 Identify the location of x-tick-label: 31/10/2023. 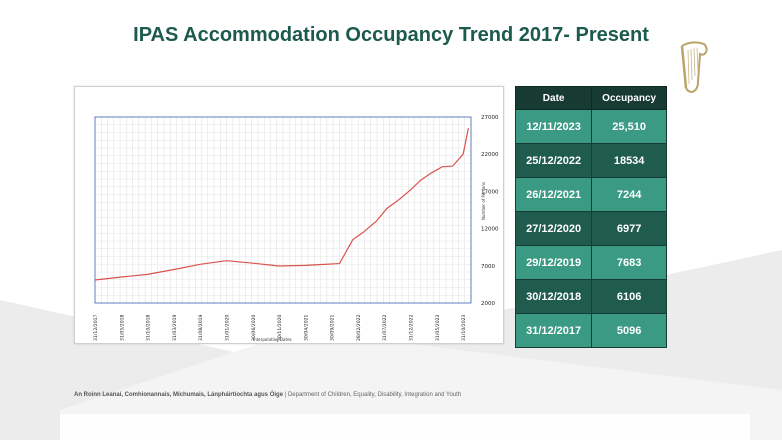
(464, 327).